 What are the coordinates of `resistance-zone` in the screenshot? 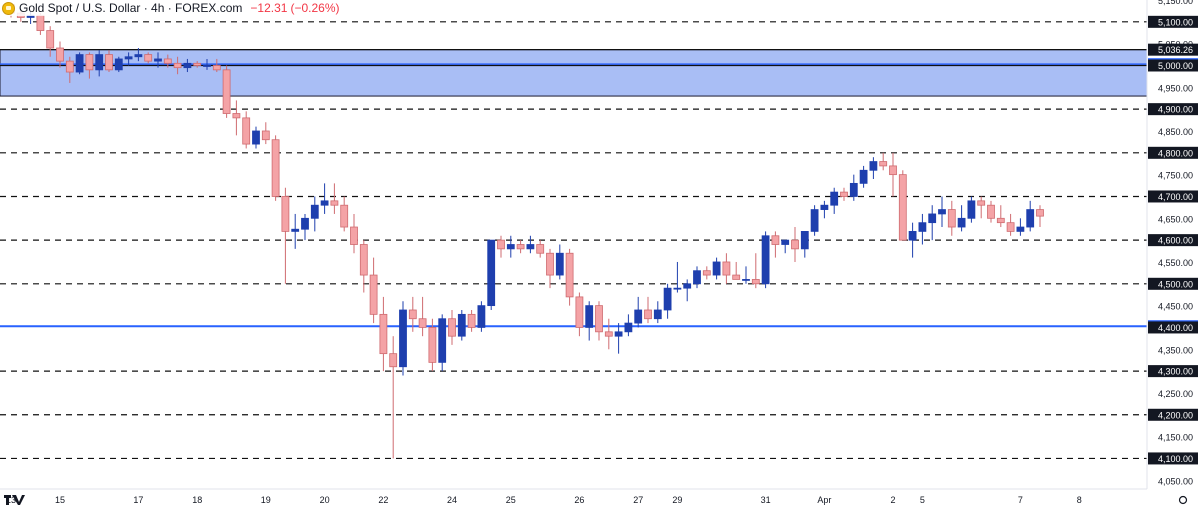 It's located at (574, 73).